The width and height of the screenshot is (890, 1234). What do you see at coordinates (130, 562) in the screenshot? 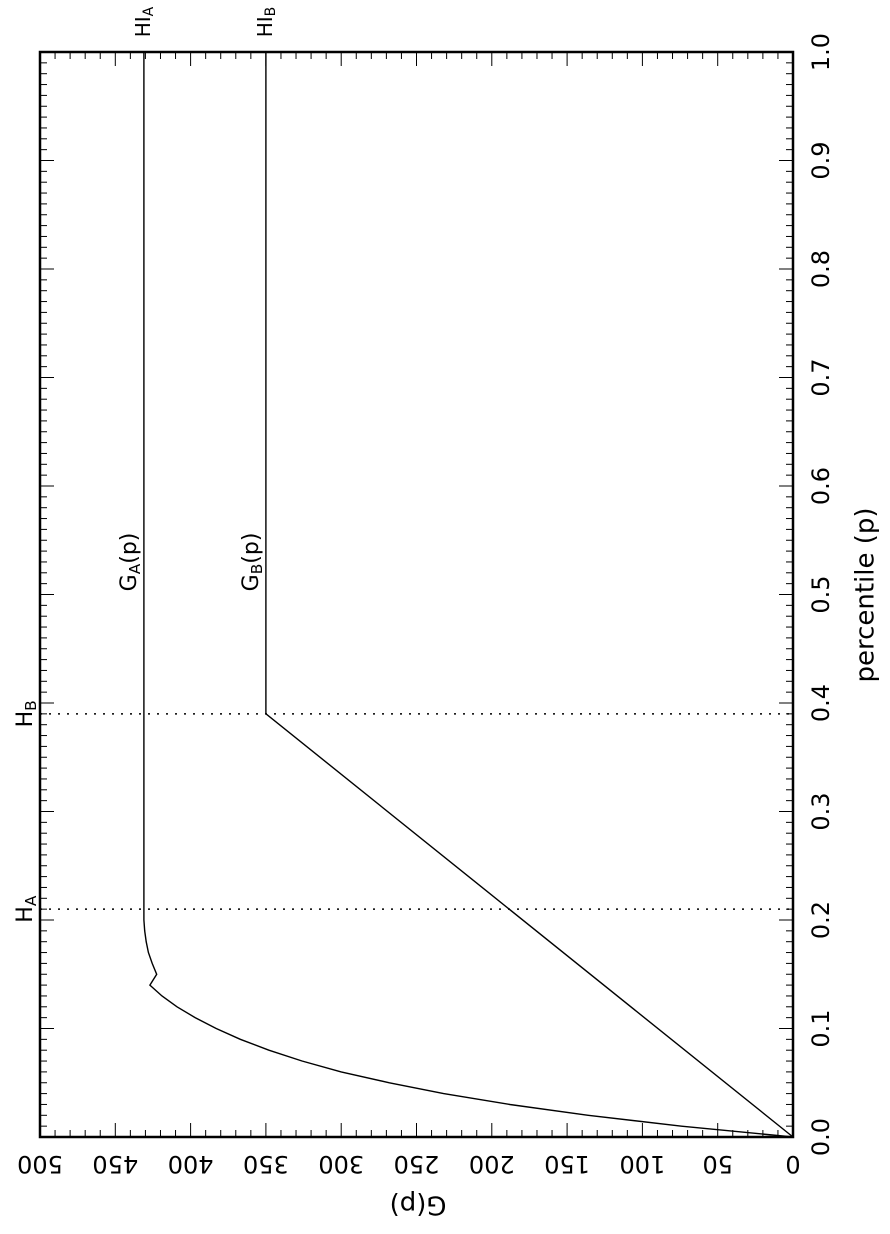
I see `series-label: GA(p)` at bounding box center [130, 562].